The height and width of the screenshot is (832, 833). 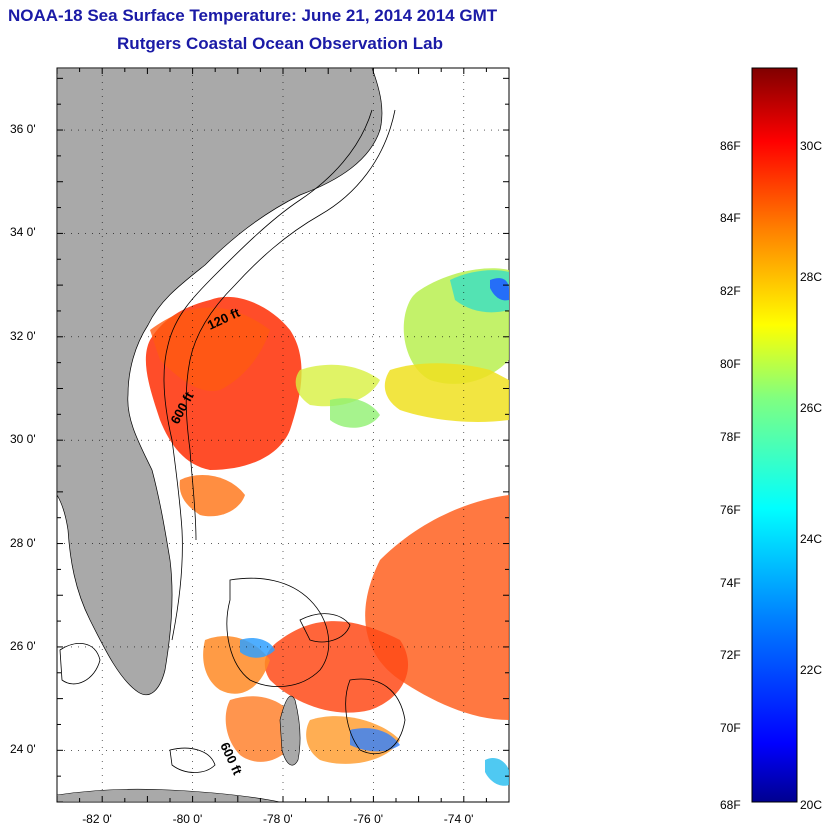 What do you see at coordinates (811, 276) in the screenshot?
I see `colorbar-label-c: 28C` at bounding box center [811, 276].